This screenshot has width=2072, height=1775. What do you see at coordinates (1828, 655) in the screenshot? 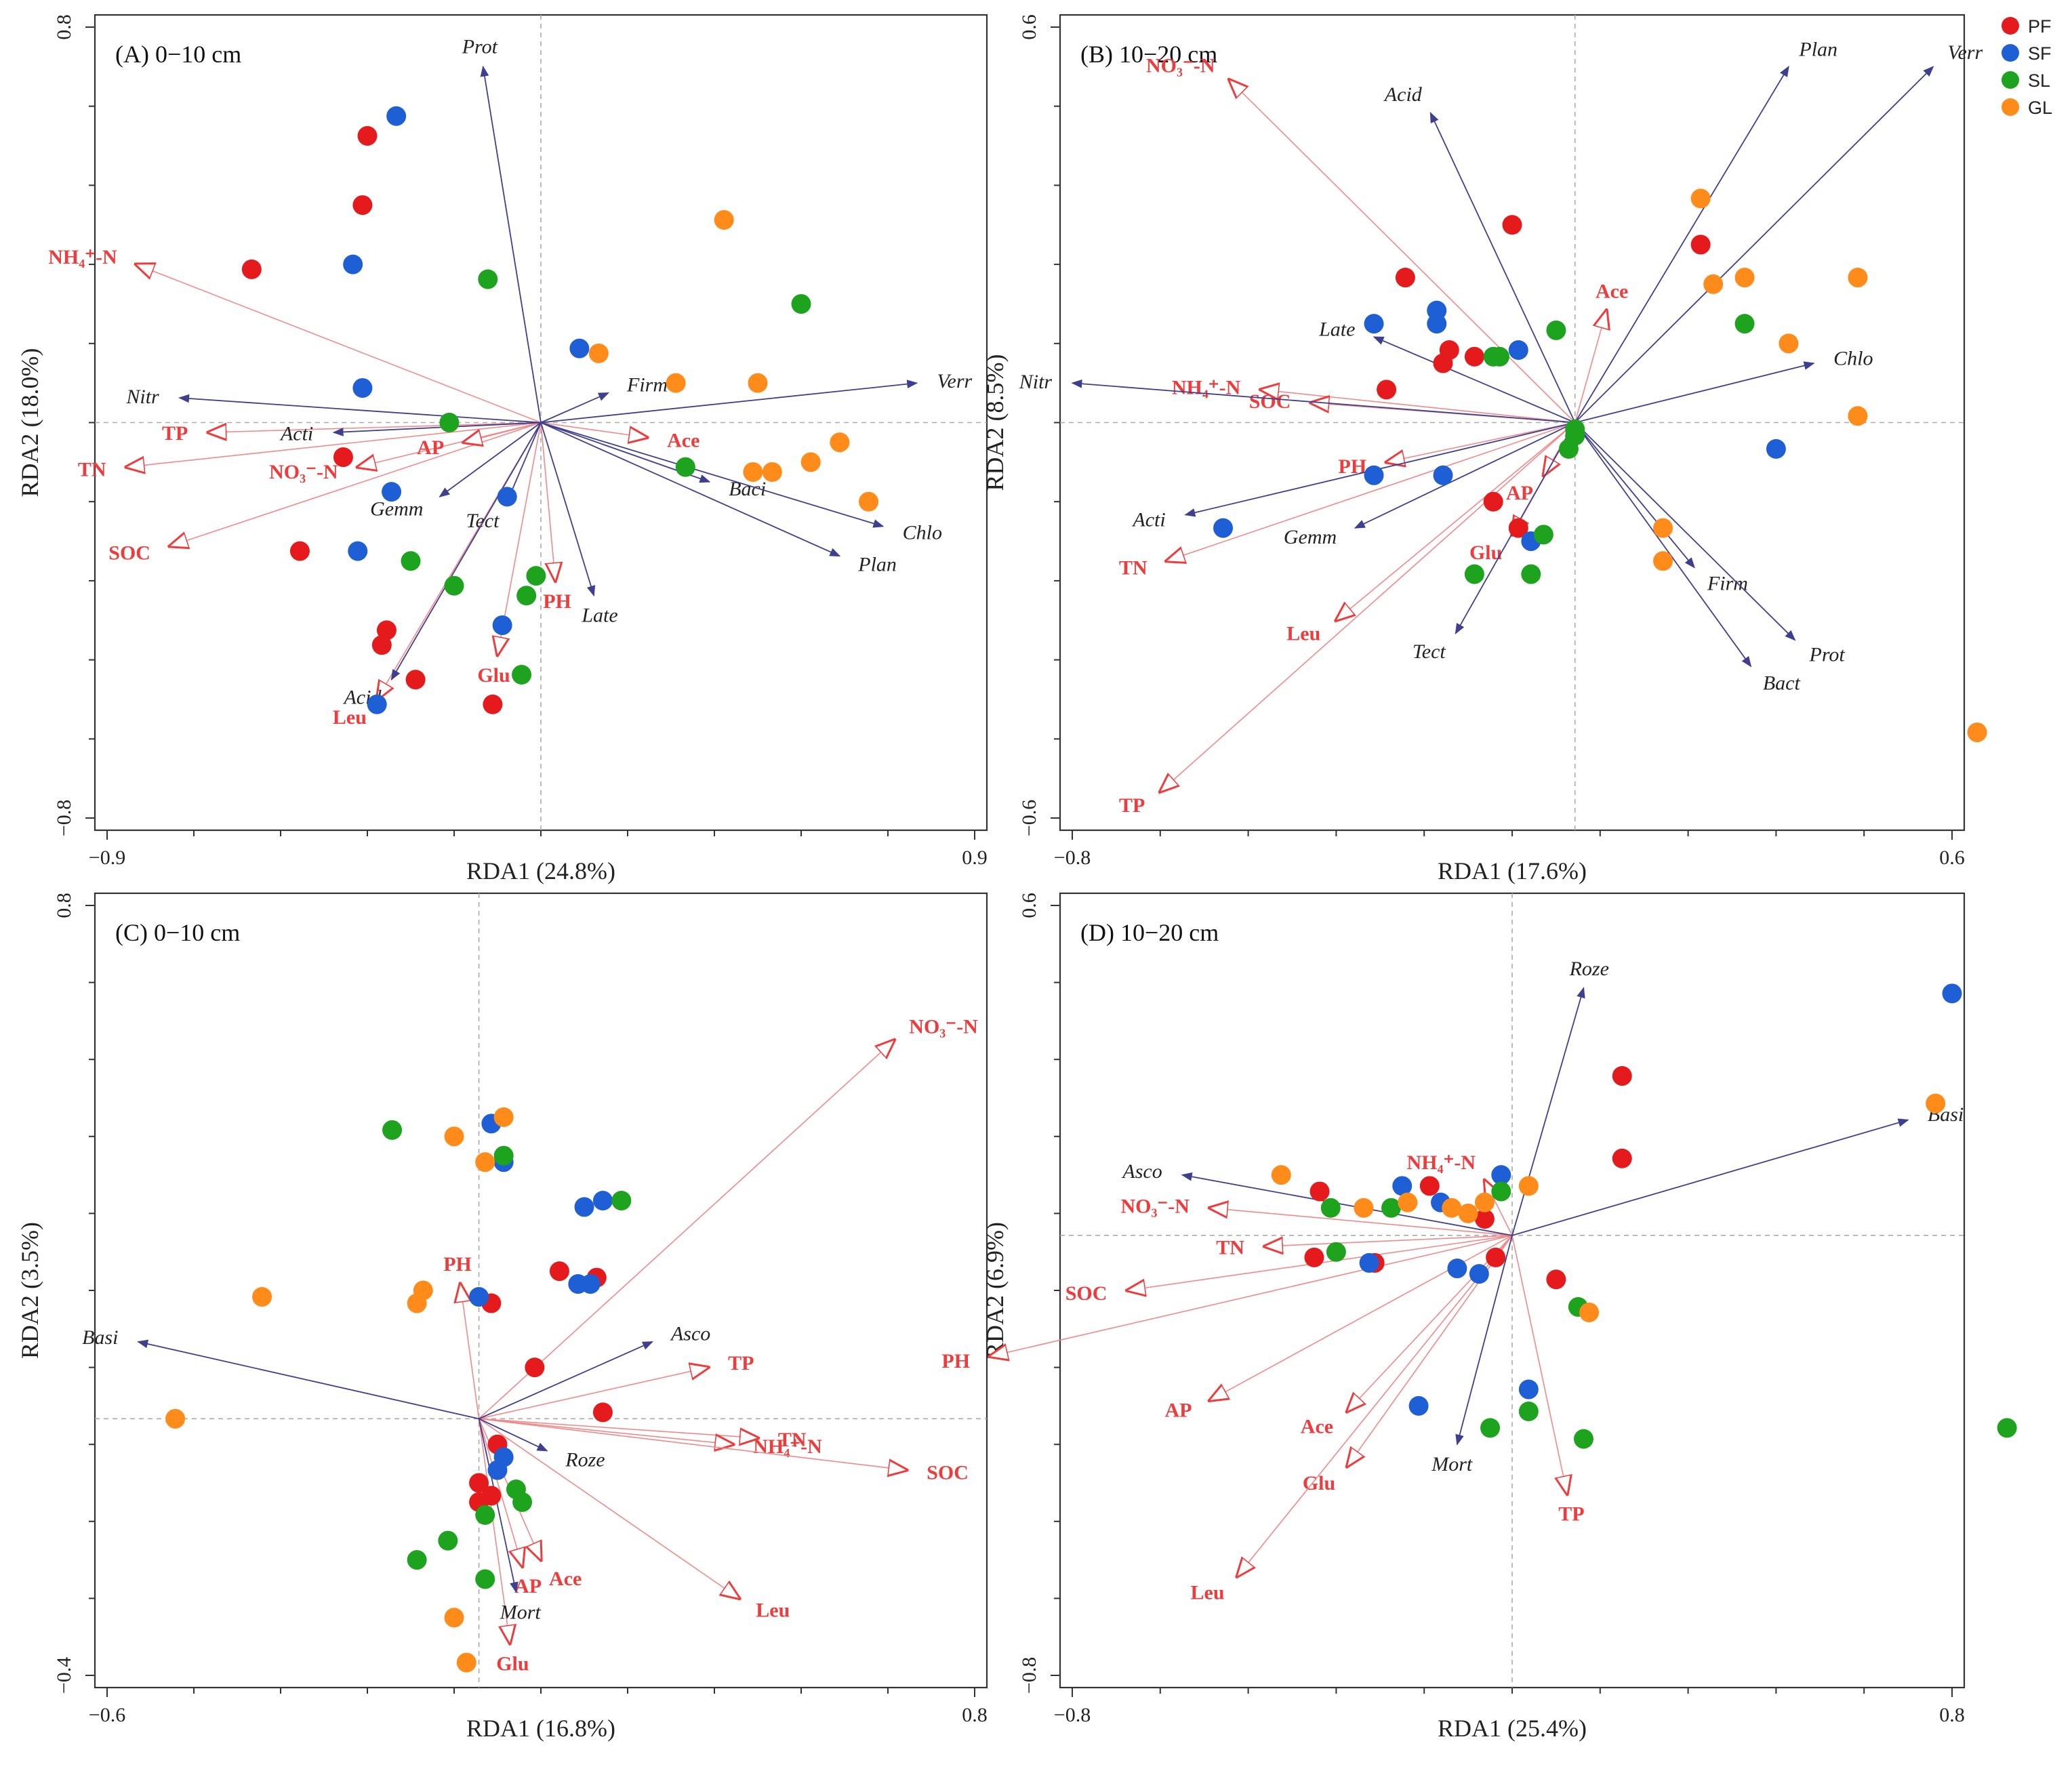
I see `p2-species-label-prot: Prot` at bounding box center [1828, 655].